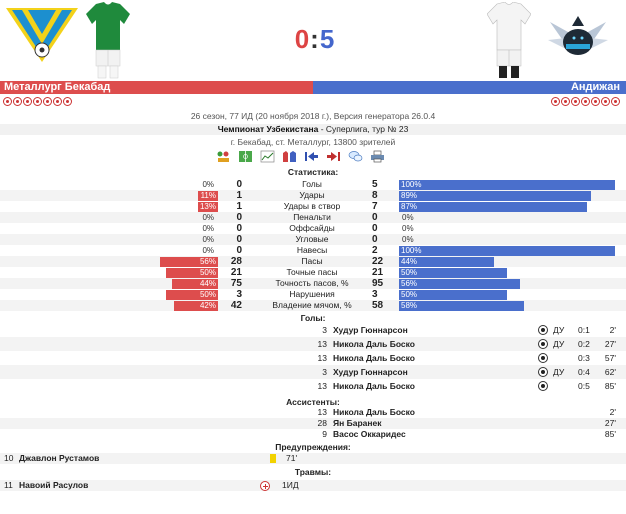 This screenshot has height=514, width=626. I want to click on stat-row: 13% 1 Удары в створ 7 87%, so click(313, 206).